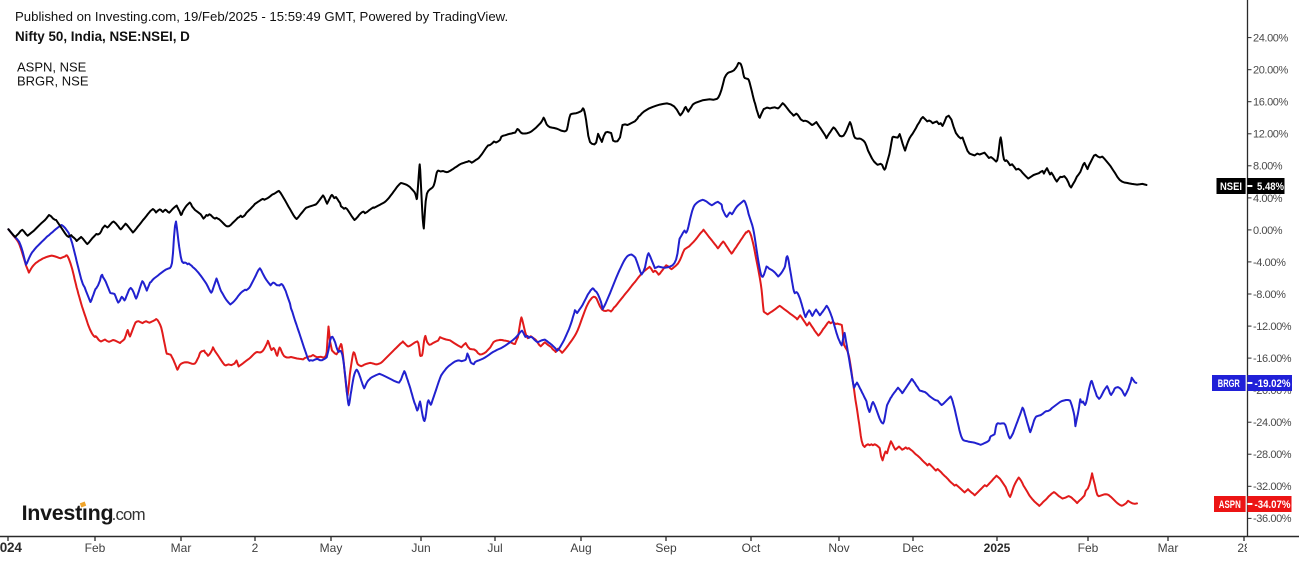  I want to click on svg-text: 2024, so click(11, 547).